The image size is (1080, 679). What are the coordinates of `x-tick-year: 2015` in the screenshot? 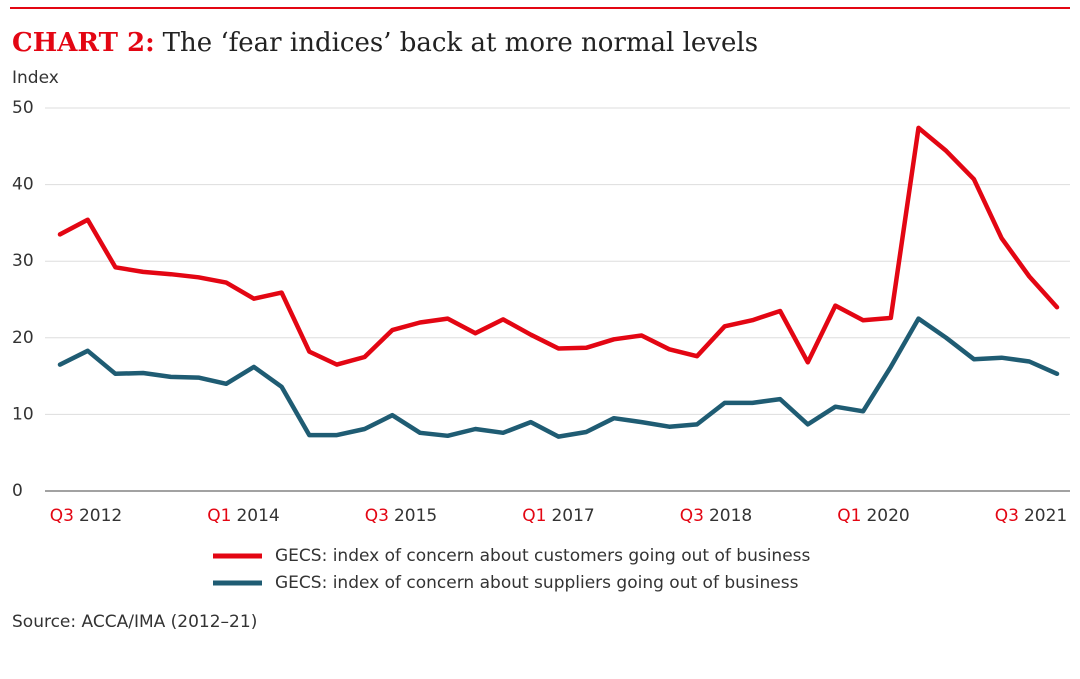 It's located at (415, 516).